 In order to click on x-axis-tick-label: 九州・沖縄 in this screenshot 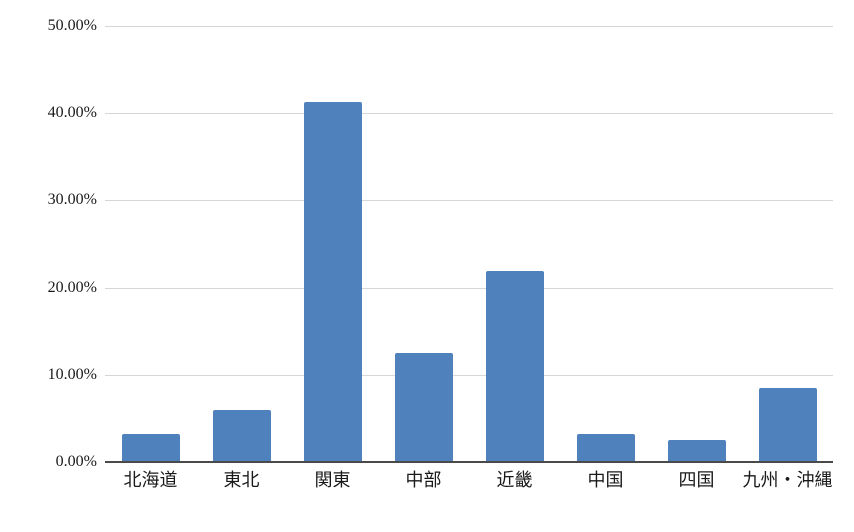, I will do `click(787, 480)`.